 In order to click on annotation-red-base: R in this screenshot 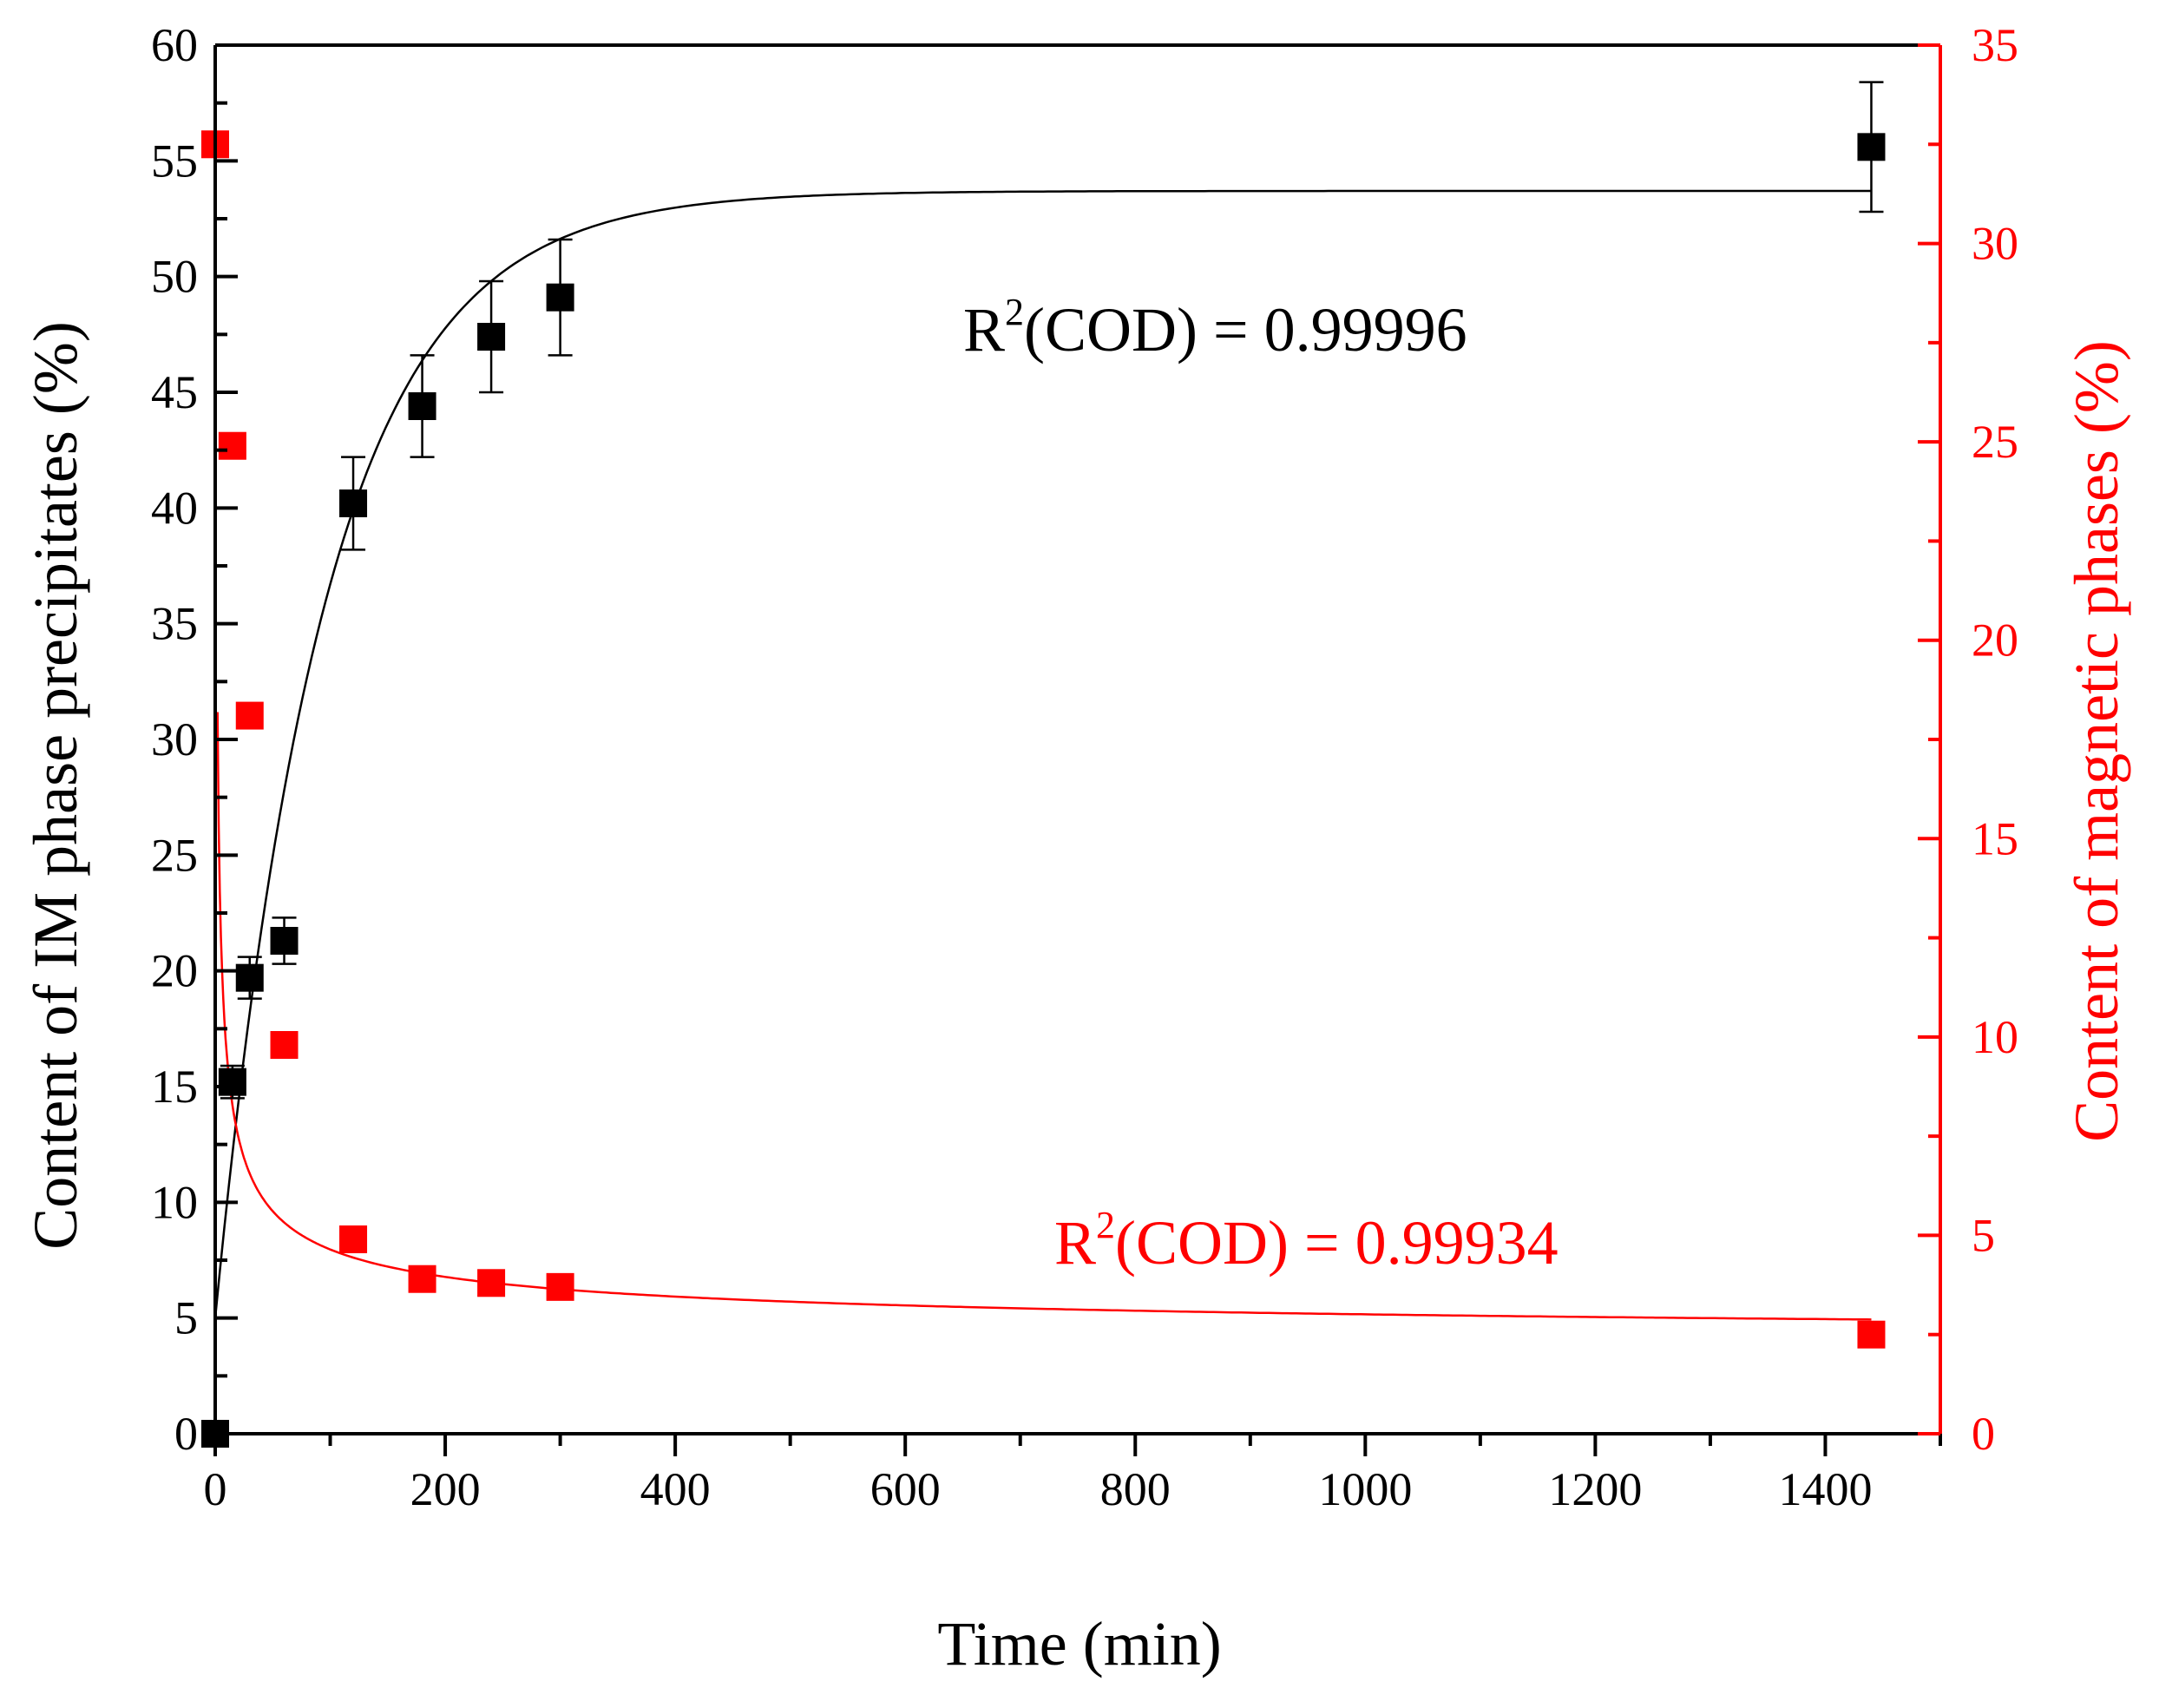, I will do `click(1075, 1243)`.